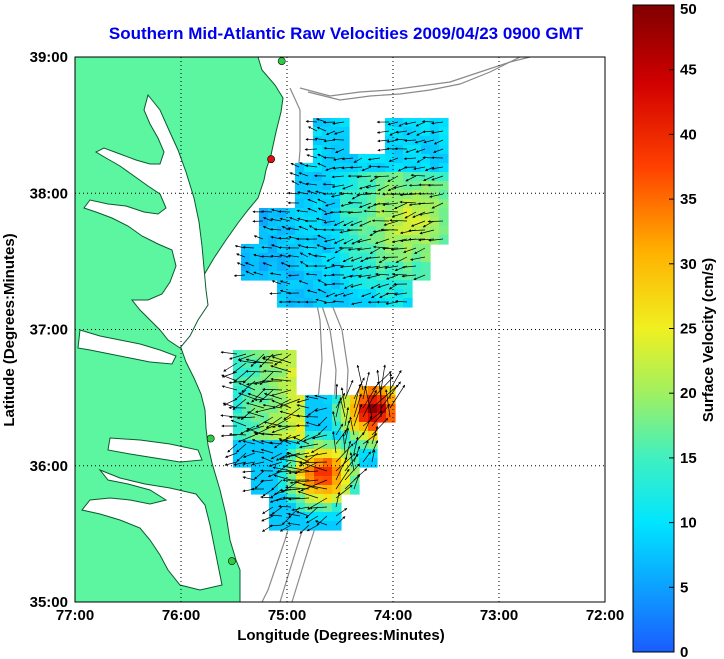  I want to click on velocity-field-south, so click(314, 440).